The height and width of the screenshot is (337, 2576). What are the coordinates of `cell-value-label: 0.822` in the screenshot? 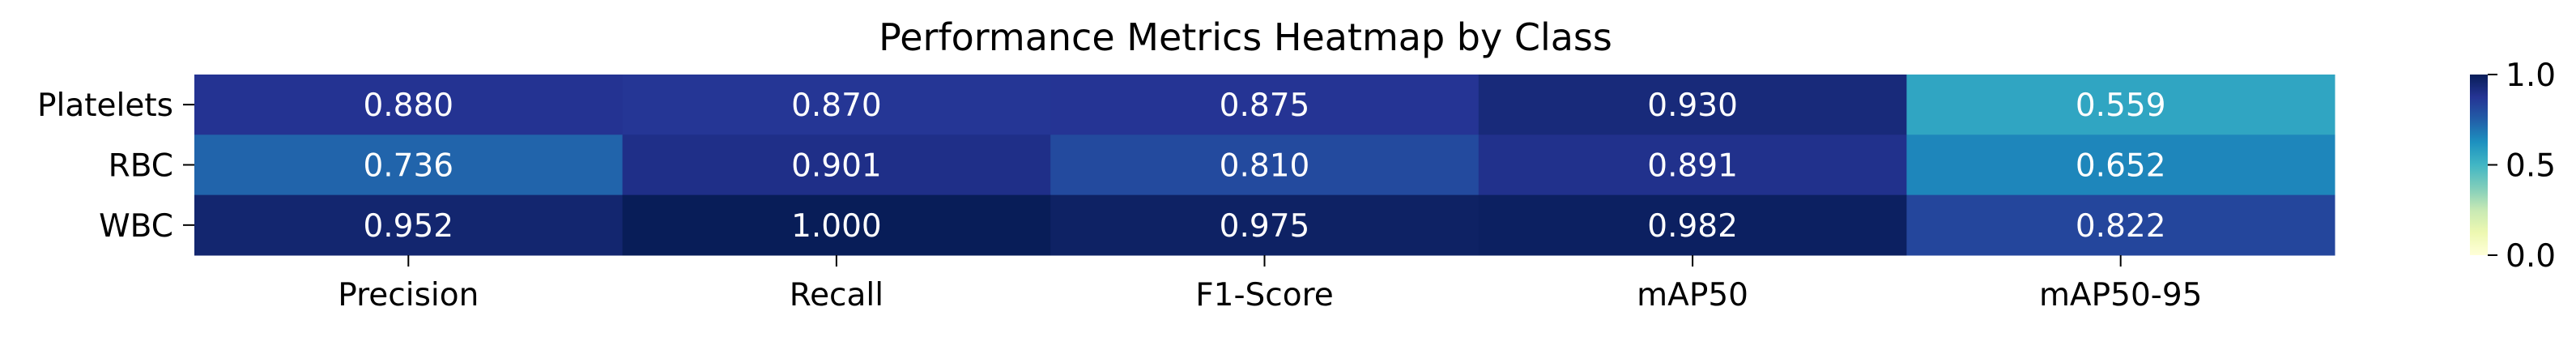 It's located at (2121, 226).